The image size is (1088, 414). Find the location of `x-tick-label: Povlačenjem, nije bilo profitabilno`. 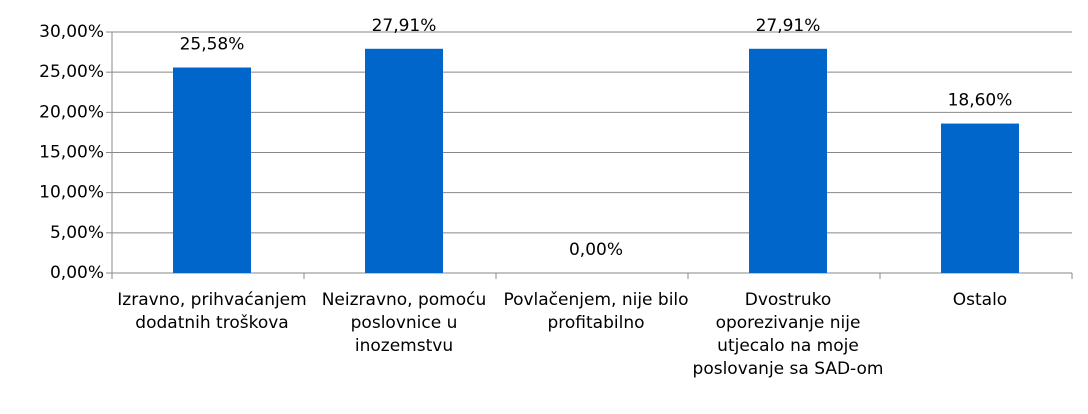

x-tick-label: Povlačenjem, nije bilo profitabilno is located at coordinates (596, 311).